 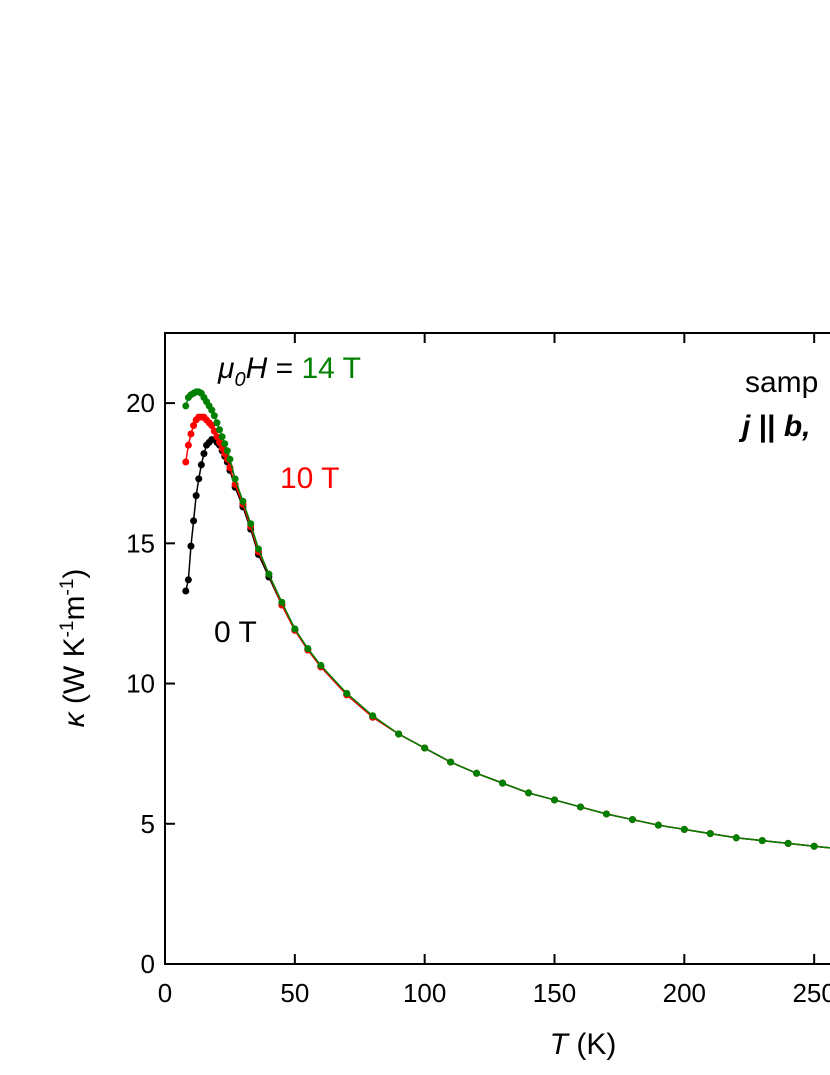 What do you see at coordinates (285, 368) in the screenshot?
I see `field-eq: =` at bounding box center [285, 368].